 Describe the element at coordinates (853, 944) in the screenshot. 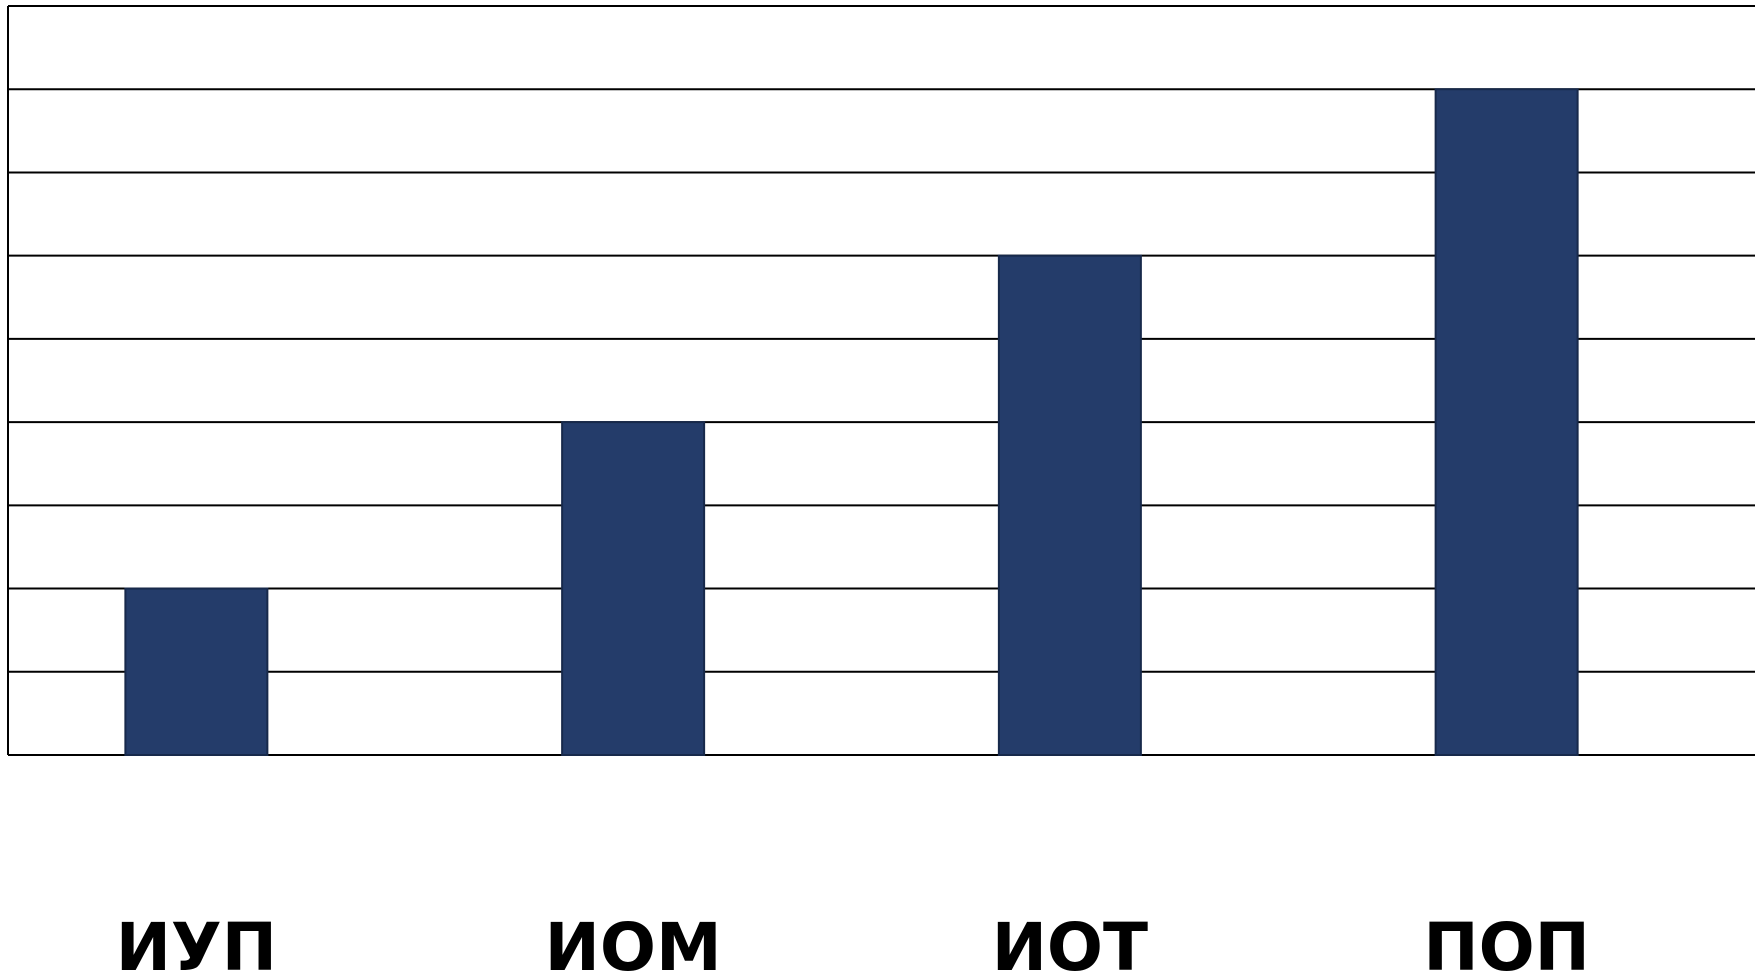

I see `x-axis-labels: ИУП ИОМ ИОТ ПОП` at that location.